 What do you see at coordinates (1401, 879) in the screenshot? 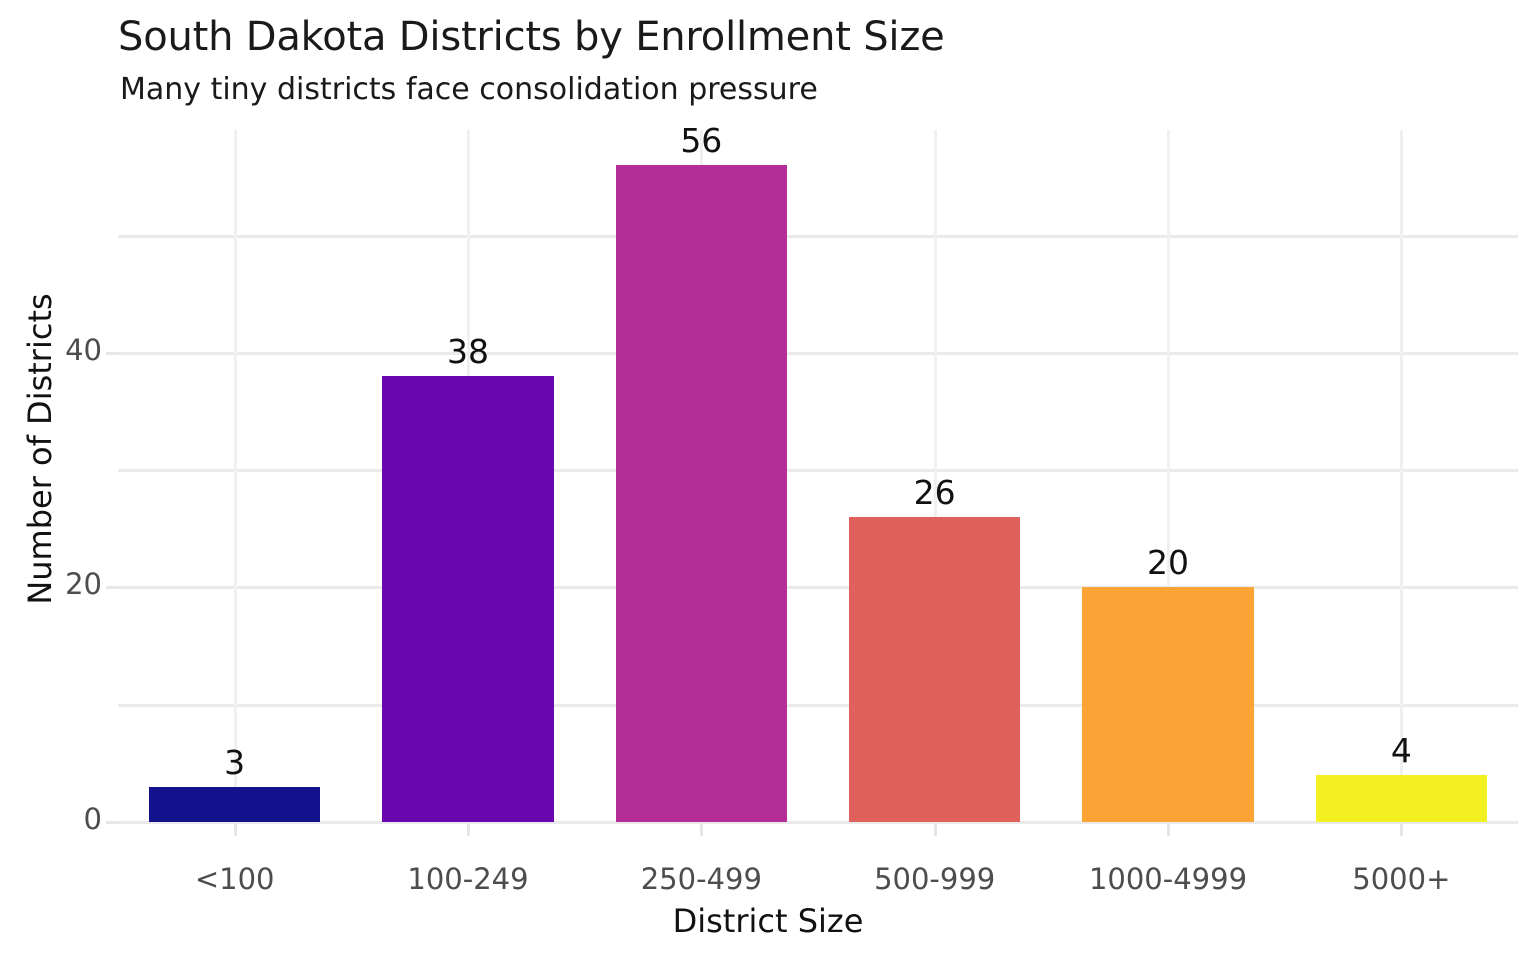
I see `x-tick-label: 5000+` at bounding box center [1401, 879].